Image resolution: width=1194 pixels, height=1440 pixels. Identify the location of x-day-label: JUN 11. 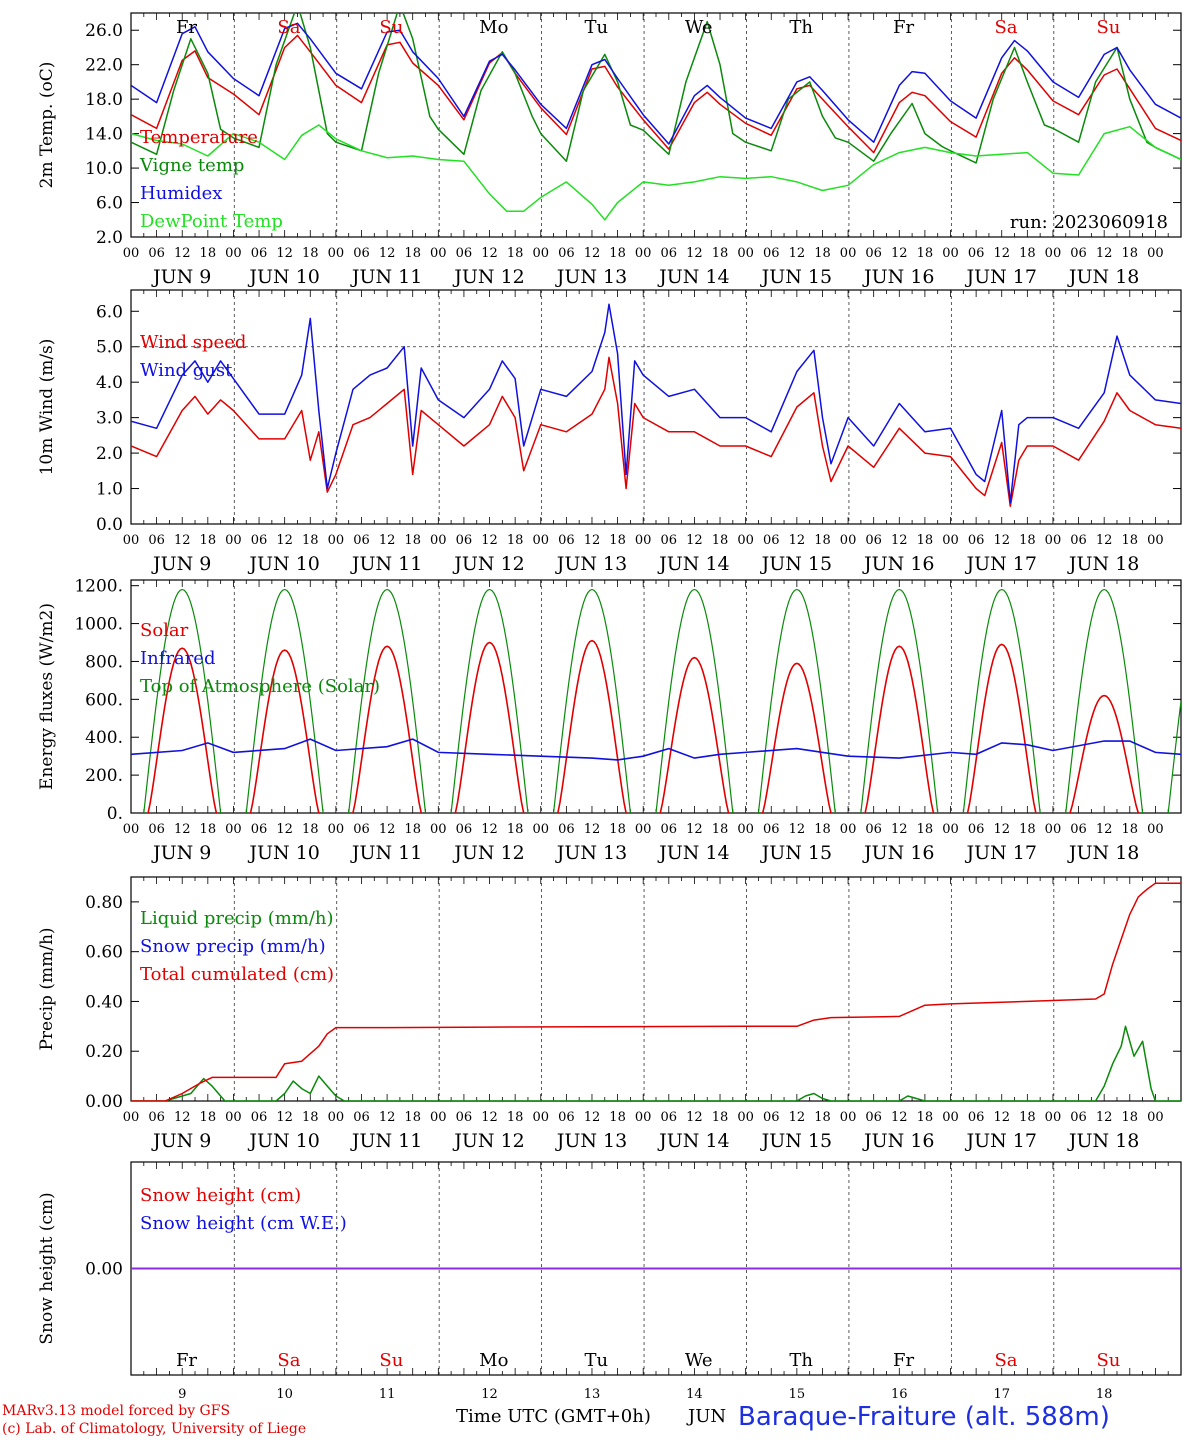
(386, 1141).